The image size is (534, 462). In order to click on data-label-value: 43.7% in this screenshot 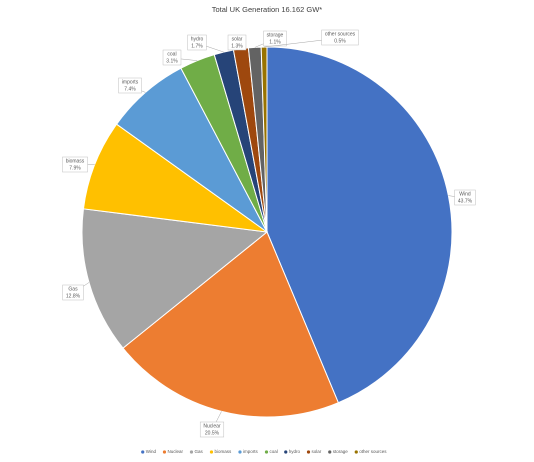, I will do `click(465, 201)`.